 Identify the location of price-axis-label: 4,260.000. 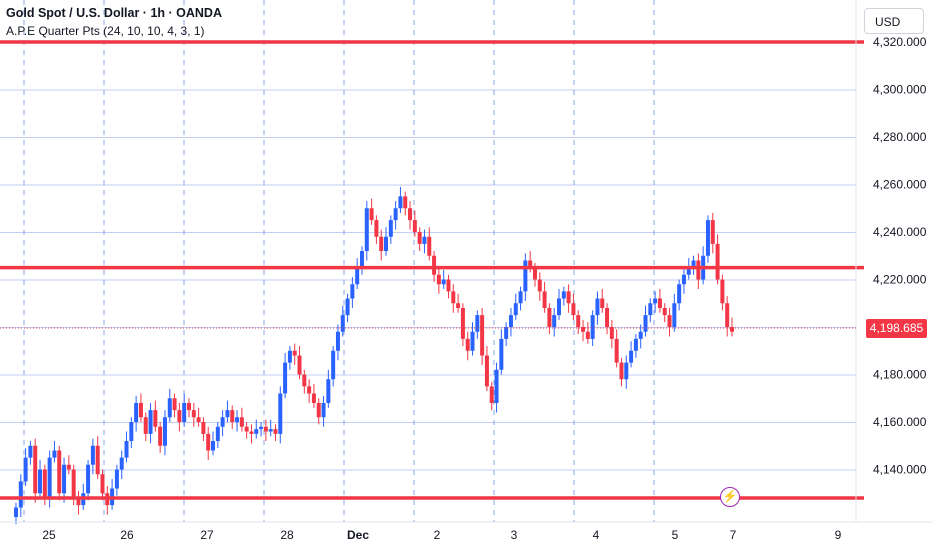
(900, 185).